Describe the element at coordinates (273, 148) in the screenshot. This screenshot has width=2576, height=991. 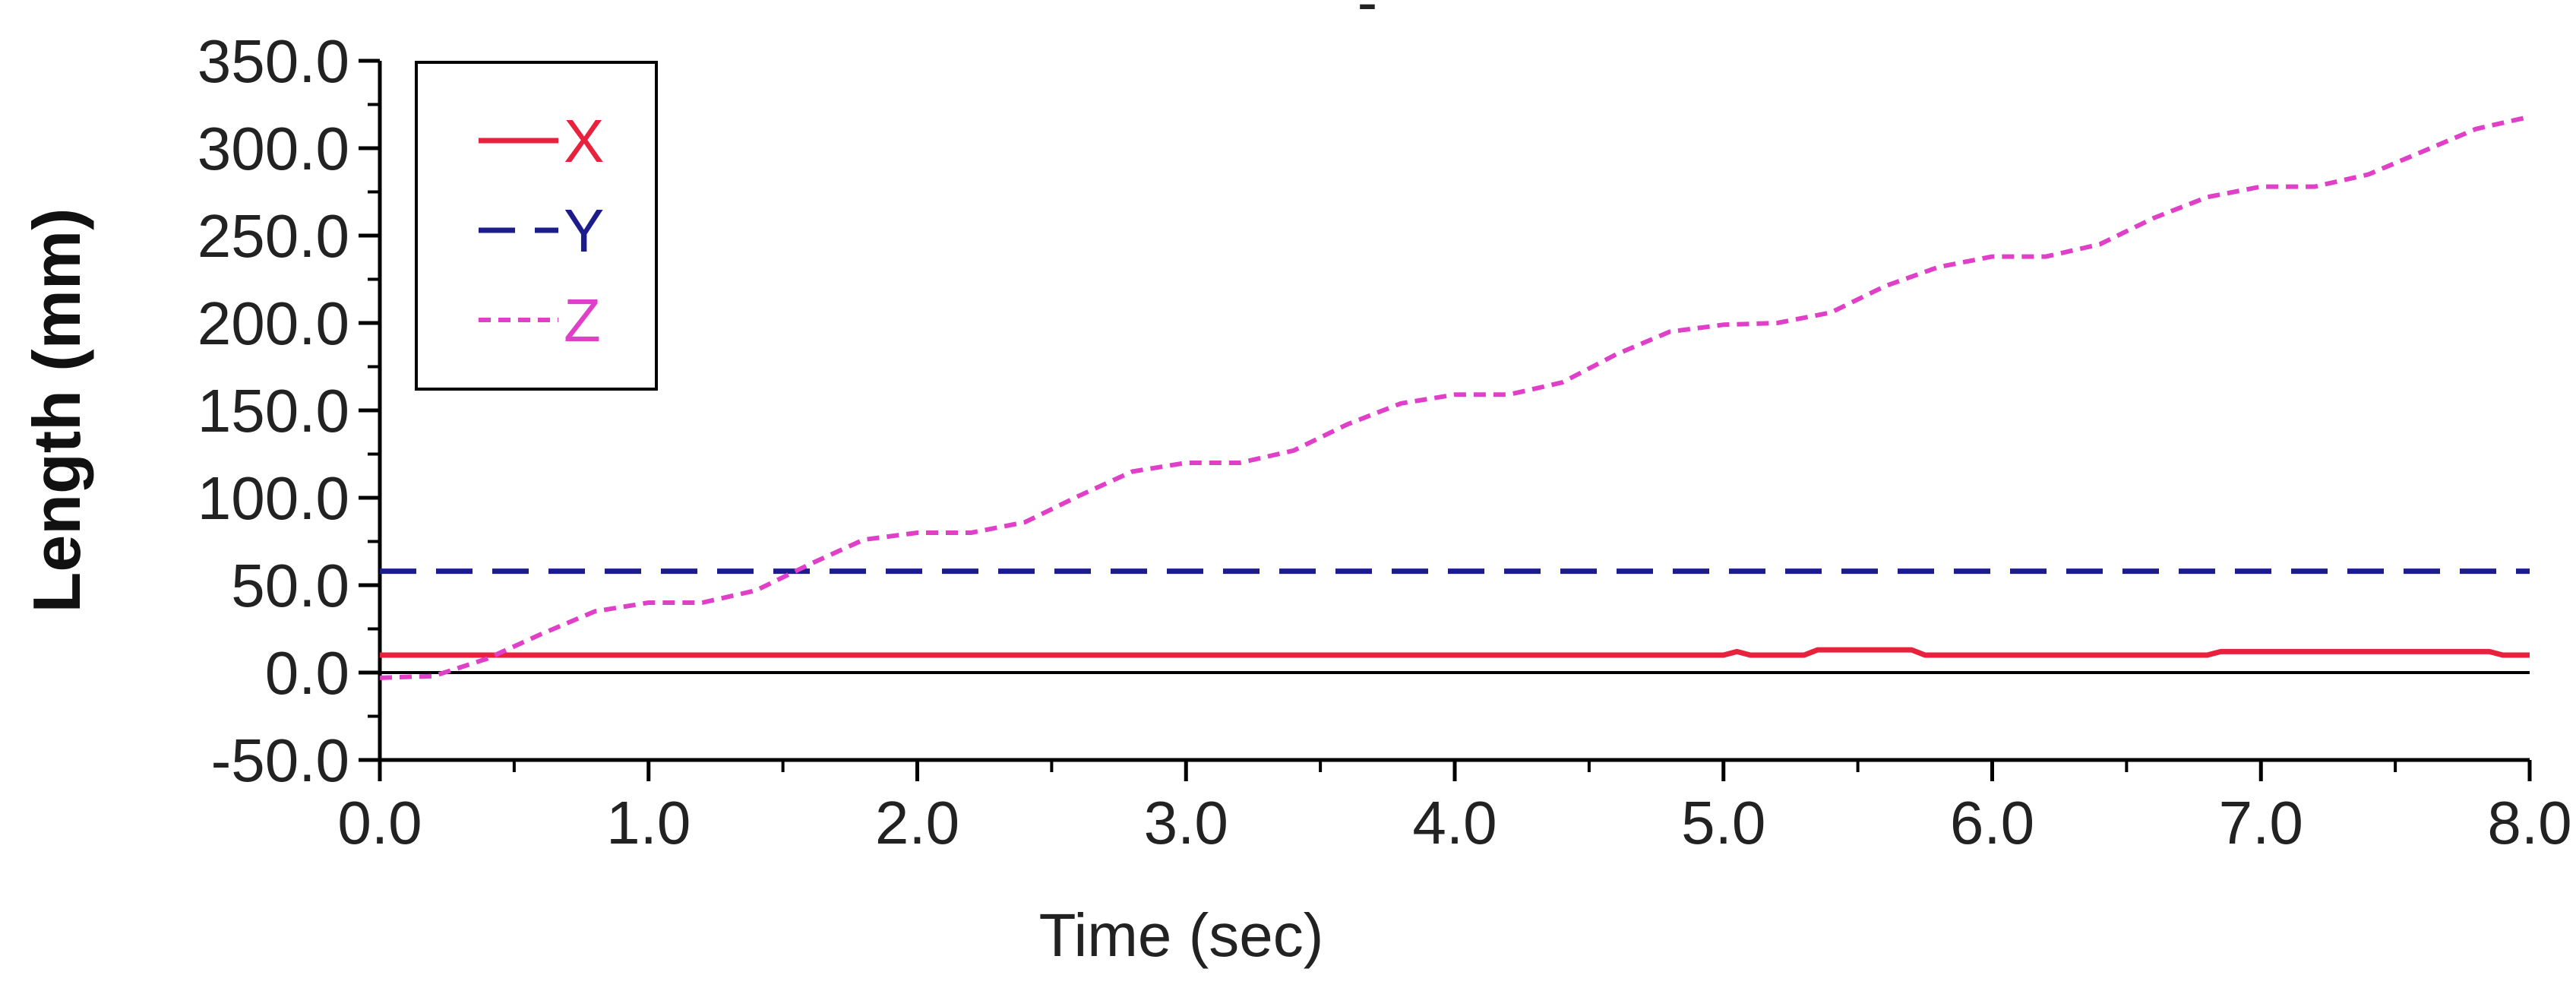
I see `y-tick-label: 300.0` at that location.